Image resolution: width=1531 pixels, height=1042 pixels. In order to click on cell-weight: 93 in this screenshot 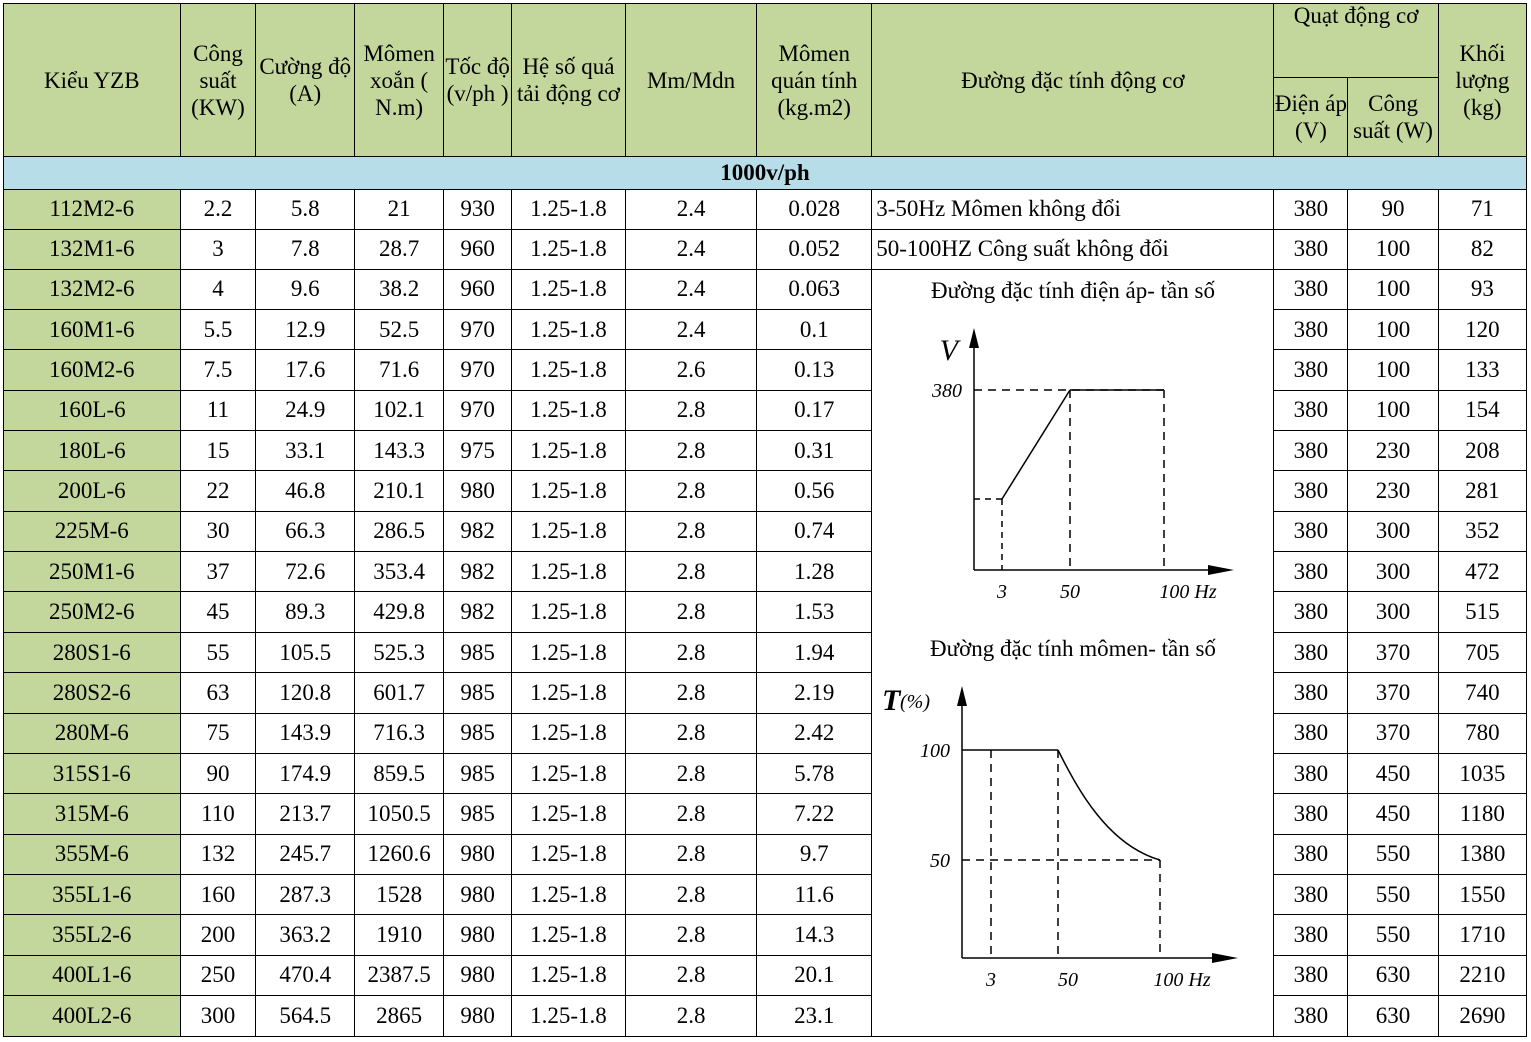, I will do `click(1482, 289)`.